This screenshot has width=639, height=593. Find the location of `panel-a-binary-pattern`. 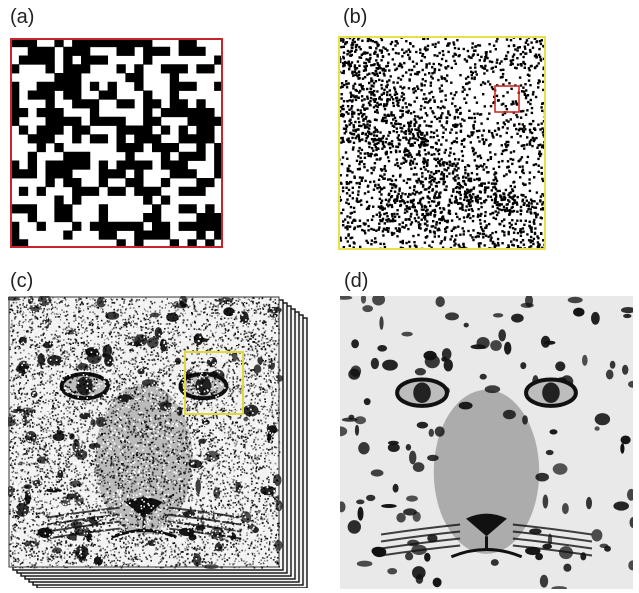

panel-a-binary-pattern is located at coordinates (116, 143).